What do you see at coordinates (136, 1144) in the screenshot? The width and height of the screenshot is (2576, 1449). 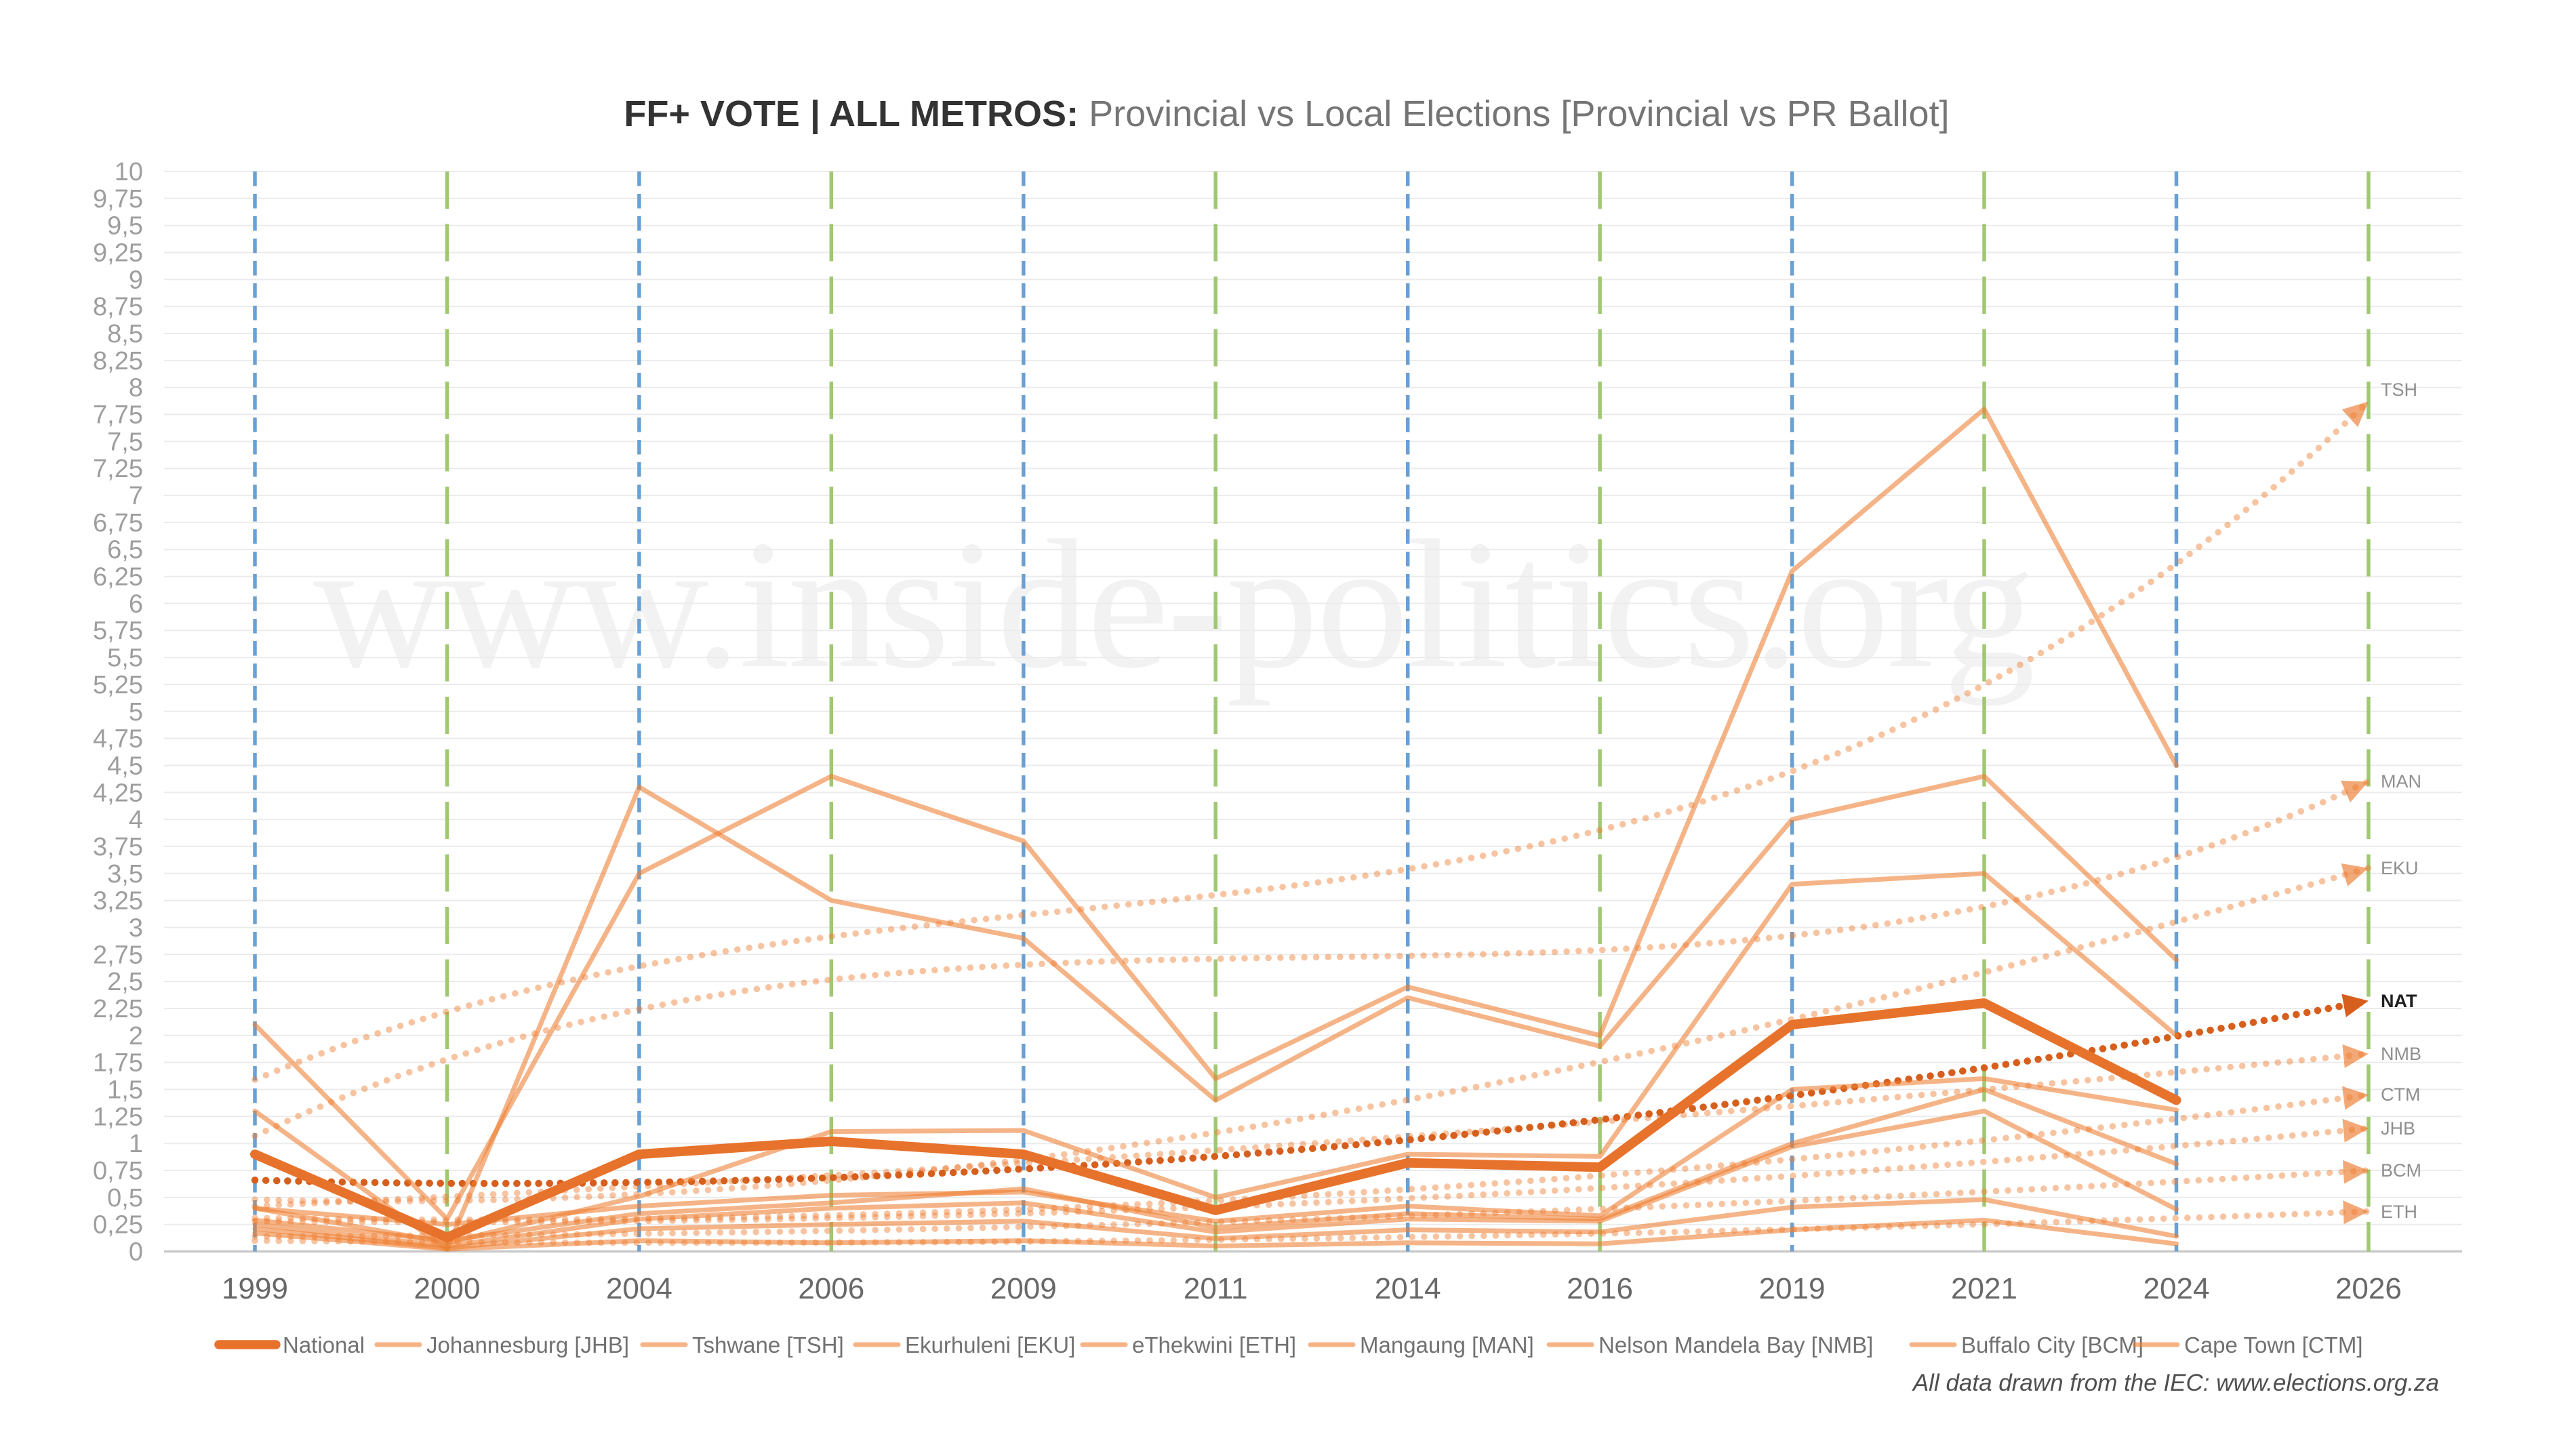 I see `svg-text: 1` at bounding box center [136, 1144].